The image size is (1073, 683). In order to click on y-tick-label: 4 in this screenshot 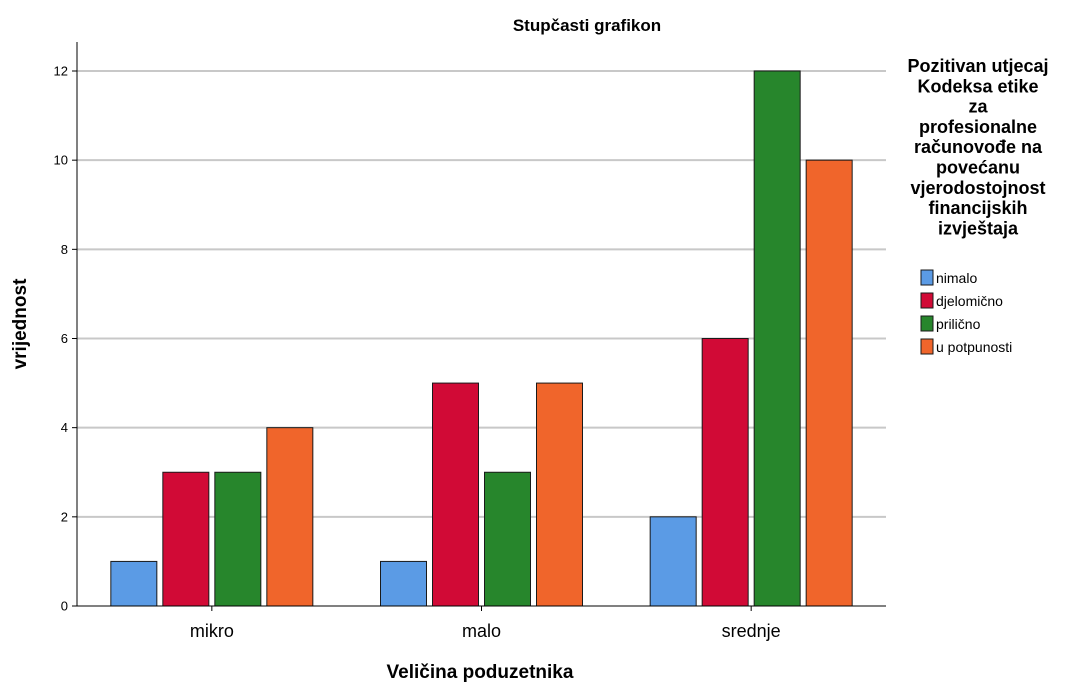, I will do `click(64, 427)`.